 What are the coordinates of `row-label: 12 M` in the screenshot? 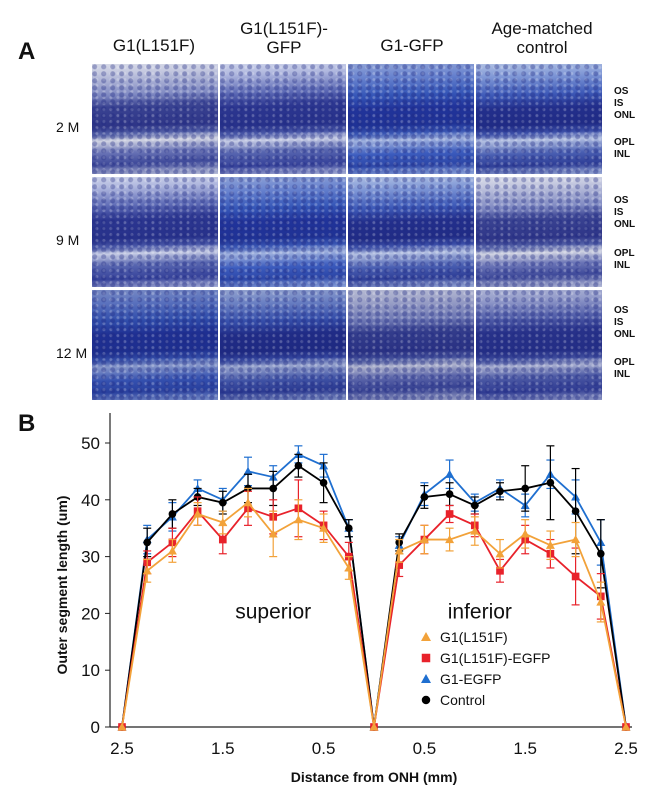 It's located at (72, 353).